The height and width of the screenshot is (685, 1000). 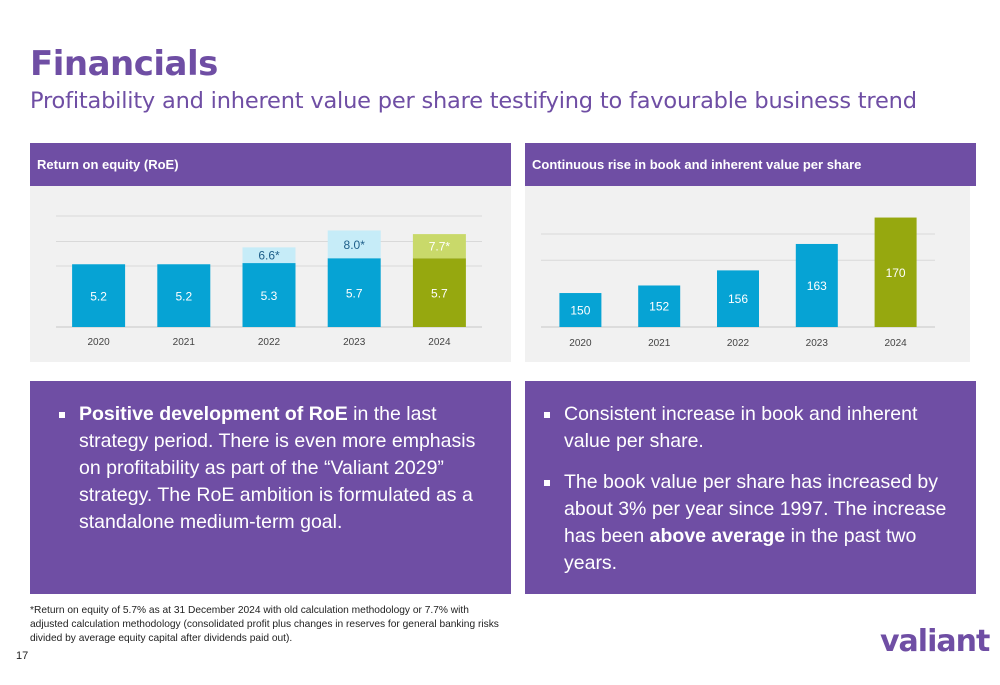 I want to click on value-data-label: 150, so click(x=580, y=311).